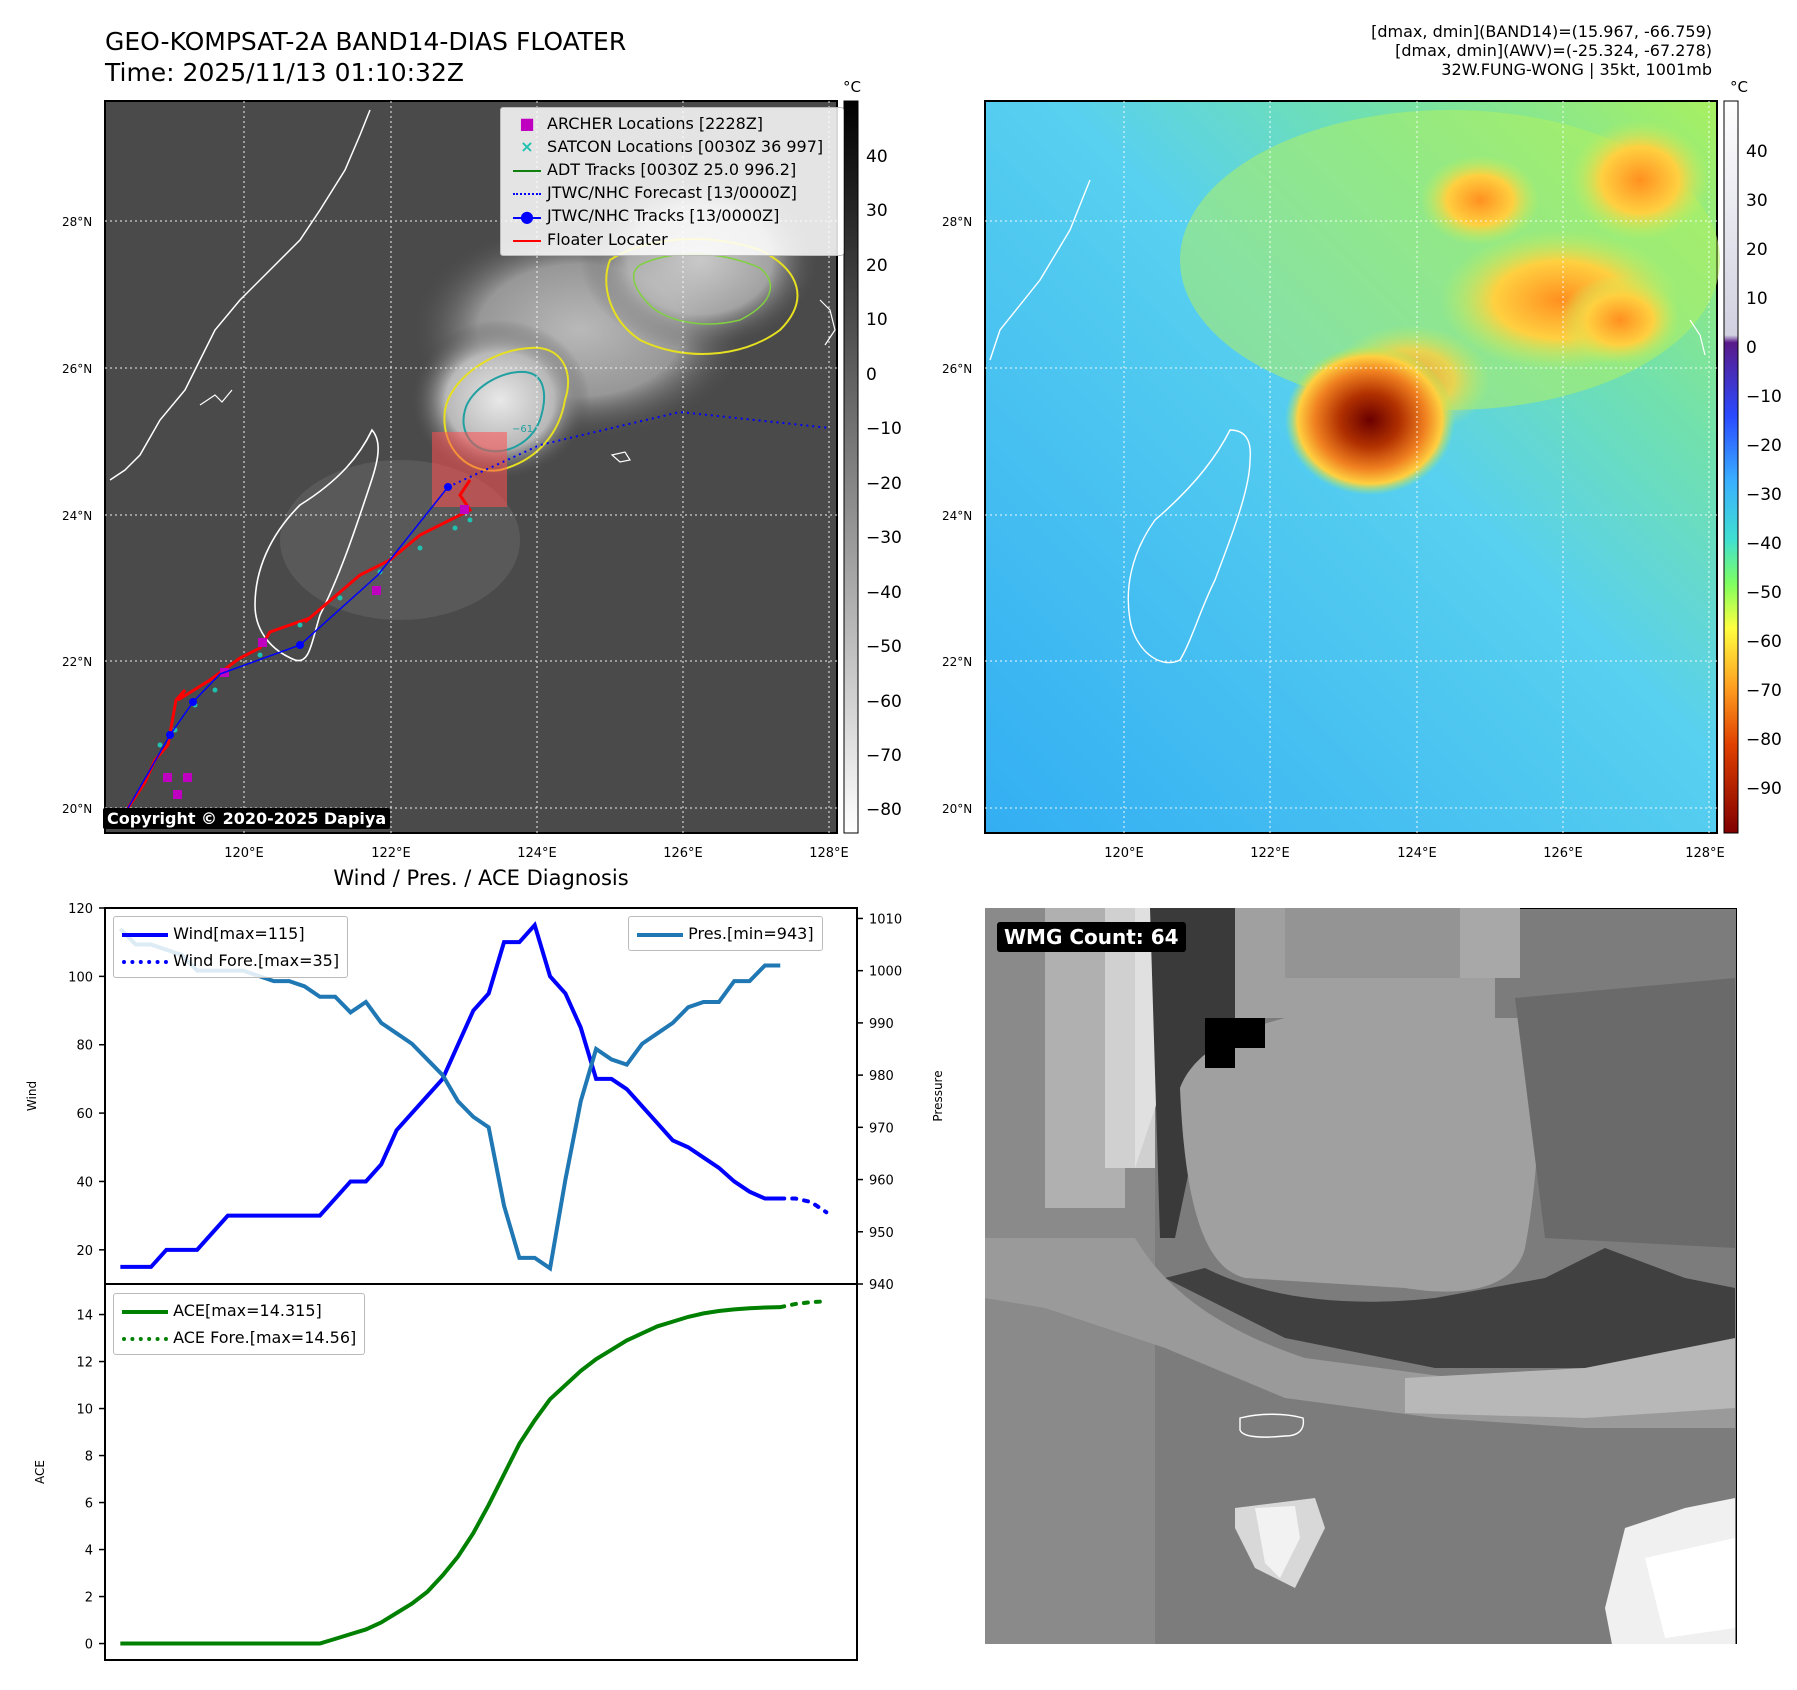  I want to click on svg-text: −30, so click(884, 538).